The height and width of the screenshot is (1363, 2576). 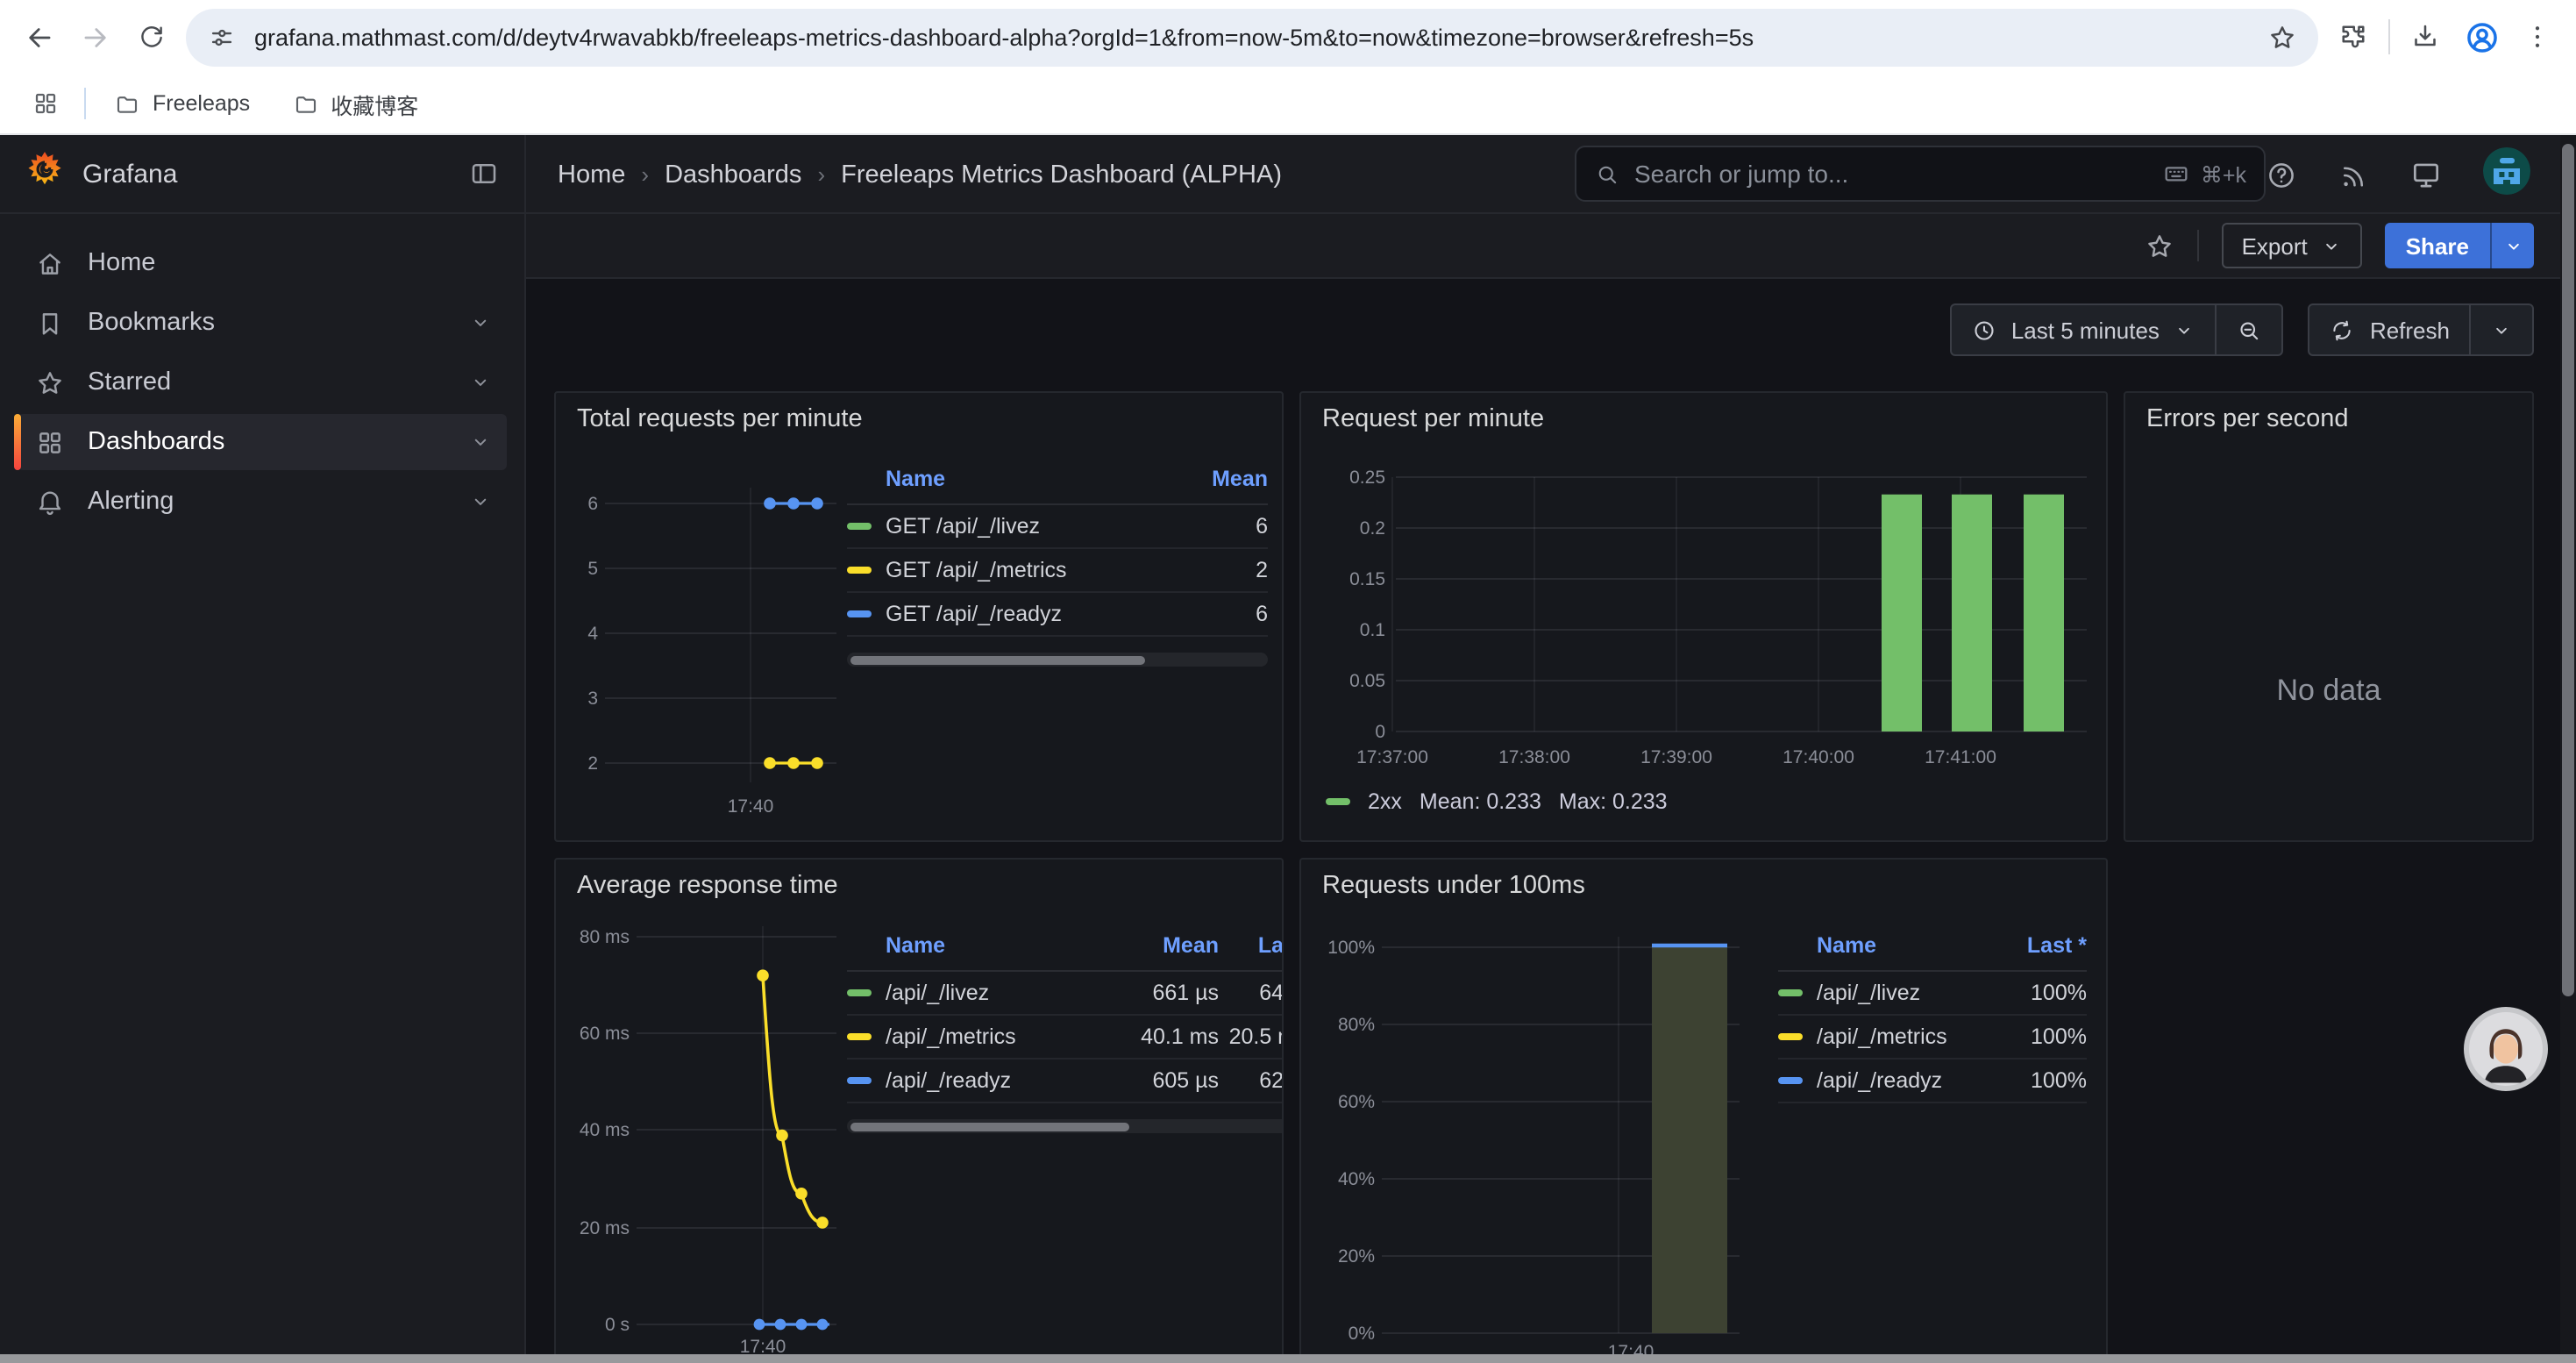 What do you see at coordinates (1932, 994) in the screenshot?
I see `legend-row: /api/_/livez 100%` at bounding box center [1932, 994].